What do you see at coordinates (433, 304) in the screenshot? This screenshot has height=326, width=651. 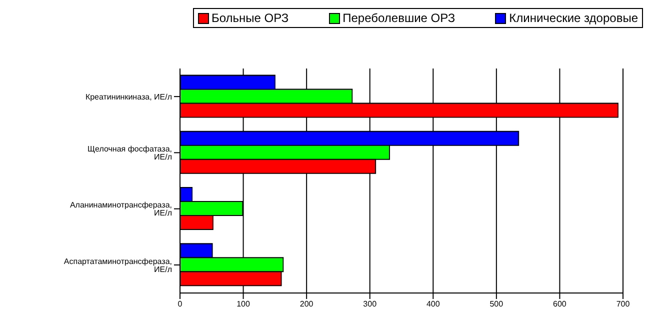 I see `x-tick-label: 400` at bounding box center [433, 304].